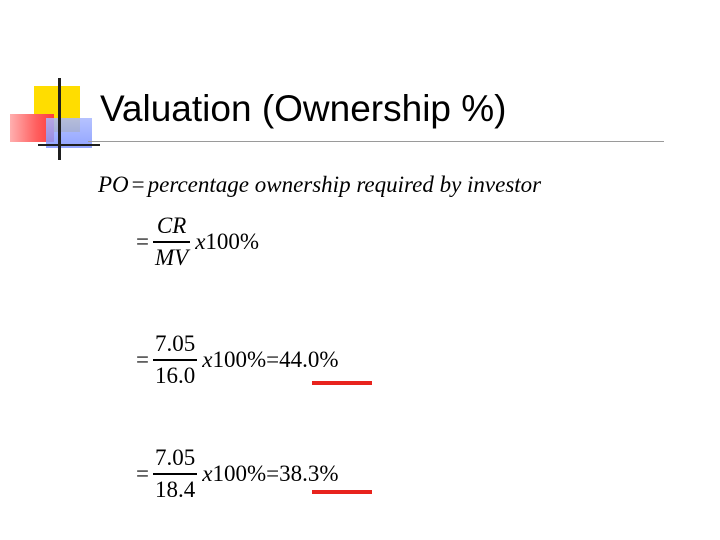  Describe the element at coordinates (175, 343) in the screenshot. I see `example1-numerator: 7.05` at that location.